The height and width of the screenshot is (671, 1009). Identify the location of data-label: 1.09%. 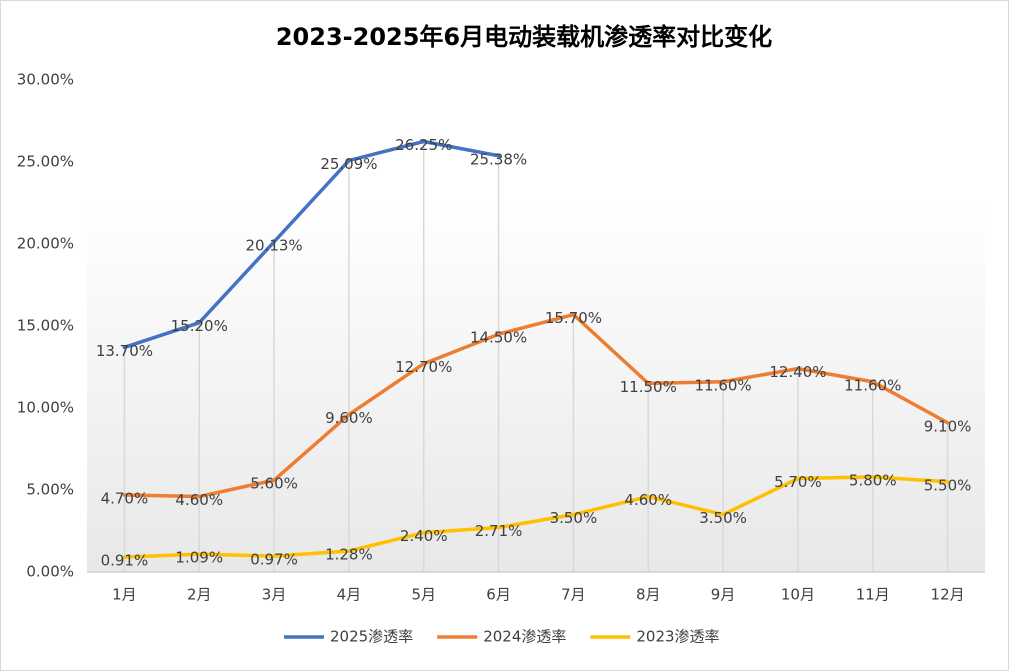
(199, 558).